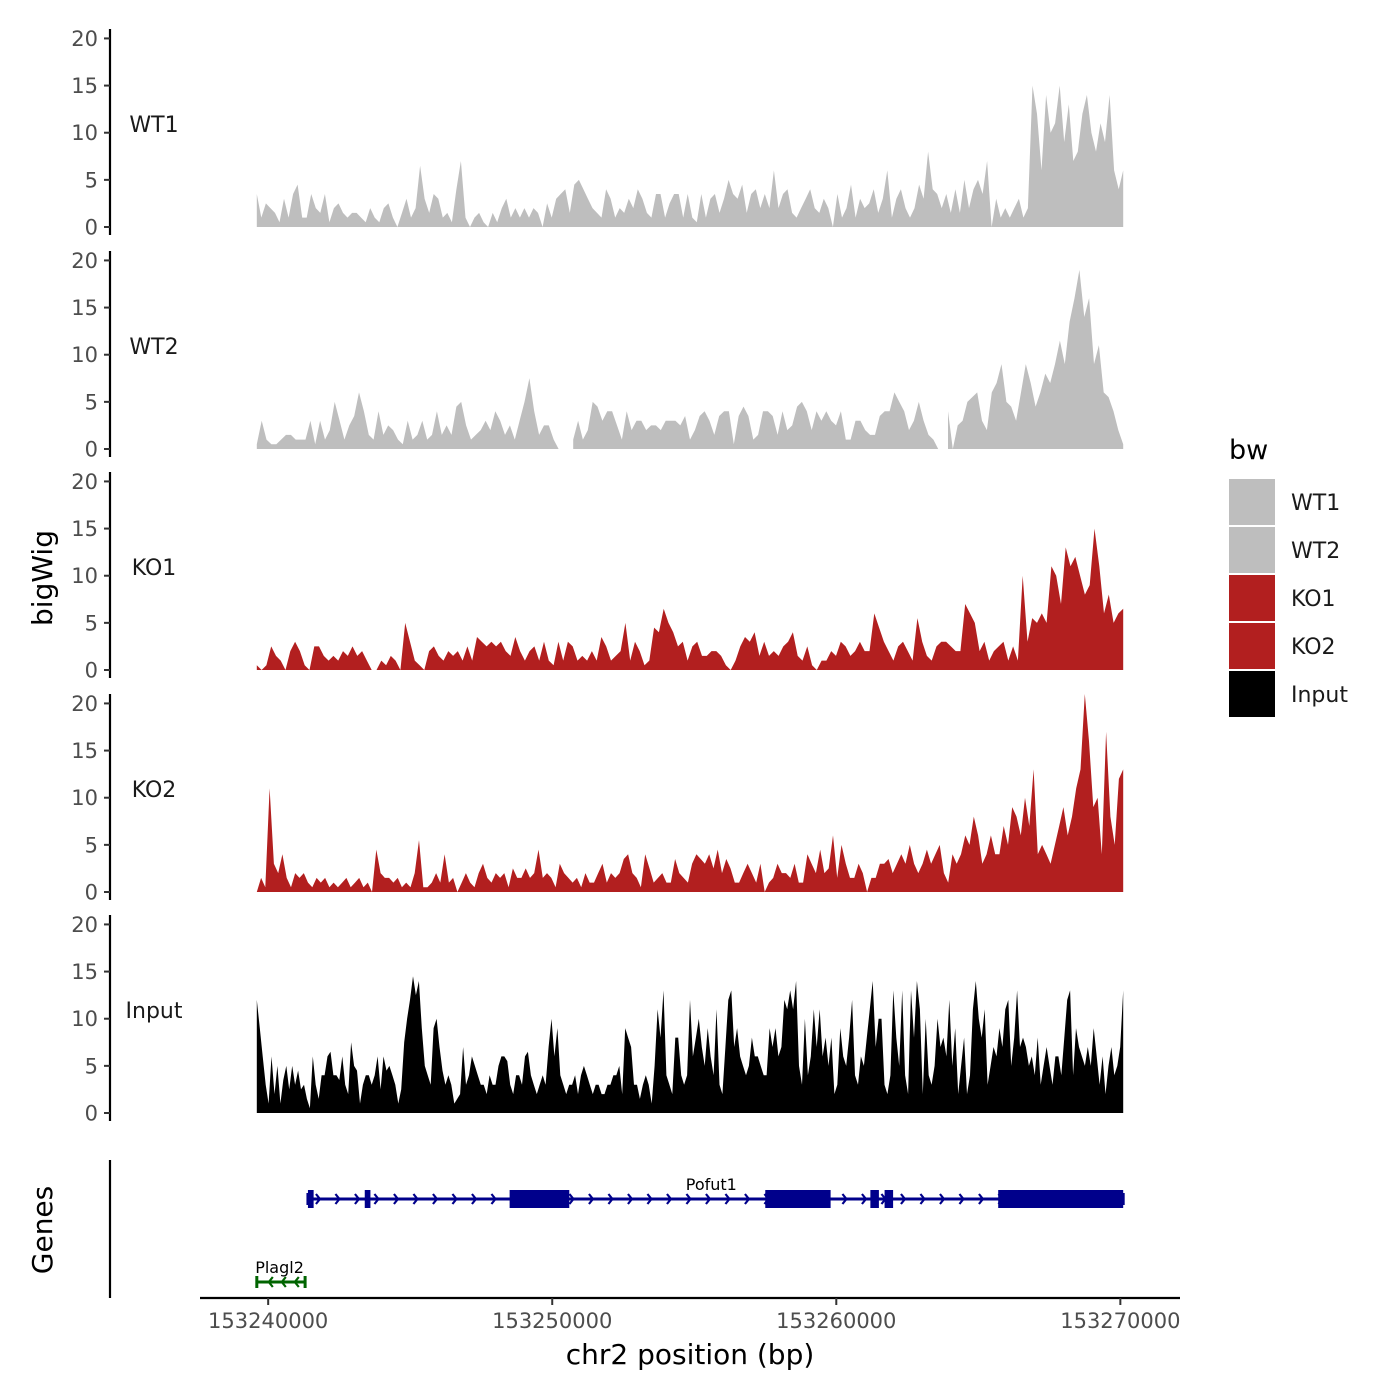  I want to click on gene-plagl2: Plagl2, so click(281, 1273).